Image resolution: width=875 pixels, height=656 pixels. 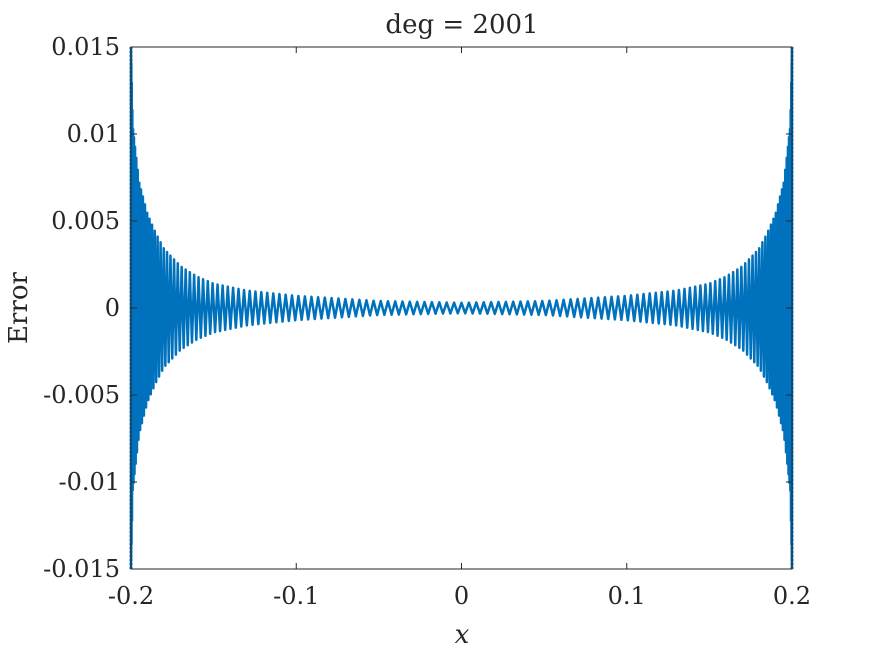 I want to click on x-tick-label: 0, so click(x=461, y=596).